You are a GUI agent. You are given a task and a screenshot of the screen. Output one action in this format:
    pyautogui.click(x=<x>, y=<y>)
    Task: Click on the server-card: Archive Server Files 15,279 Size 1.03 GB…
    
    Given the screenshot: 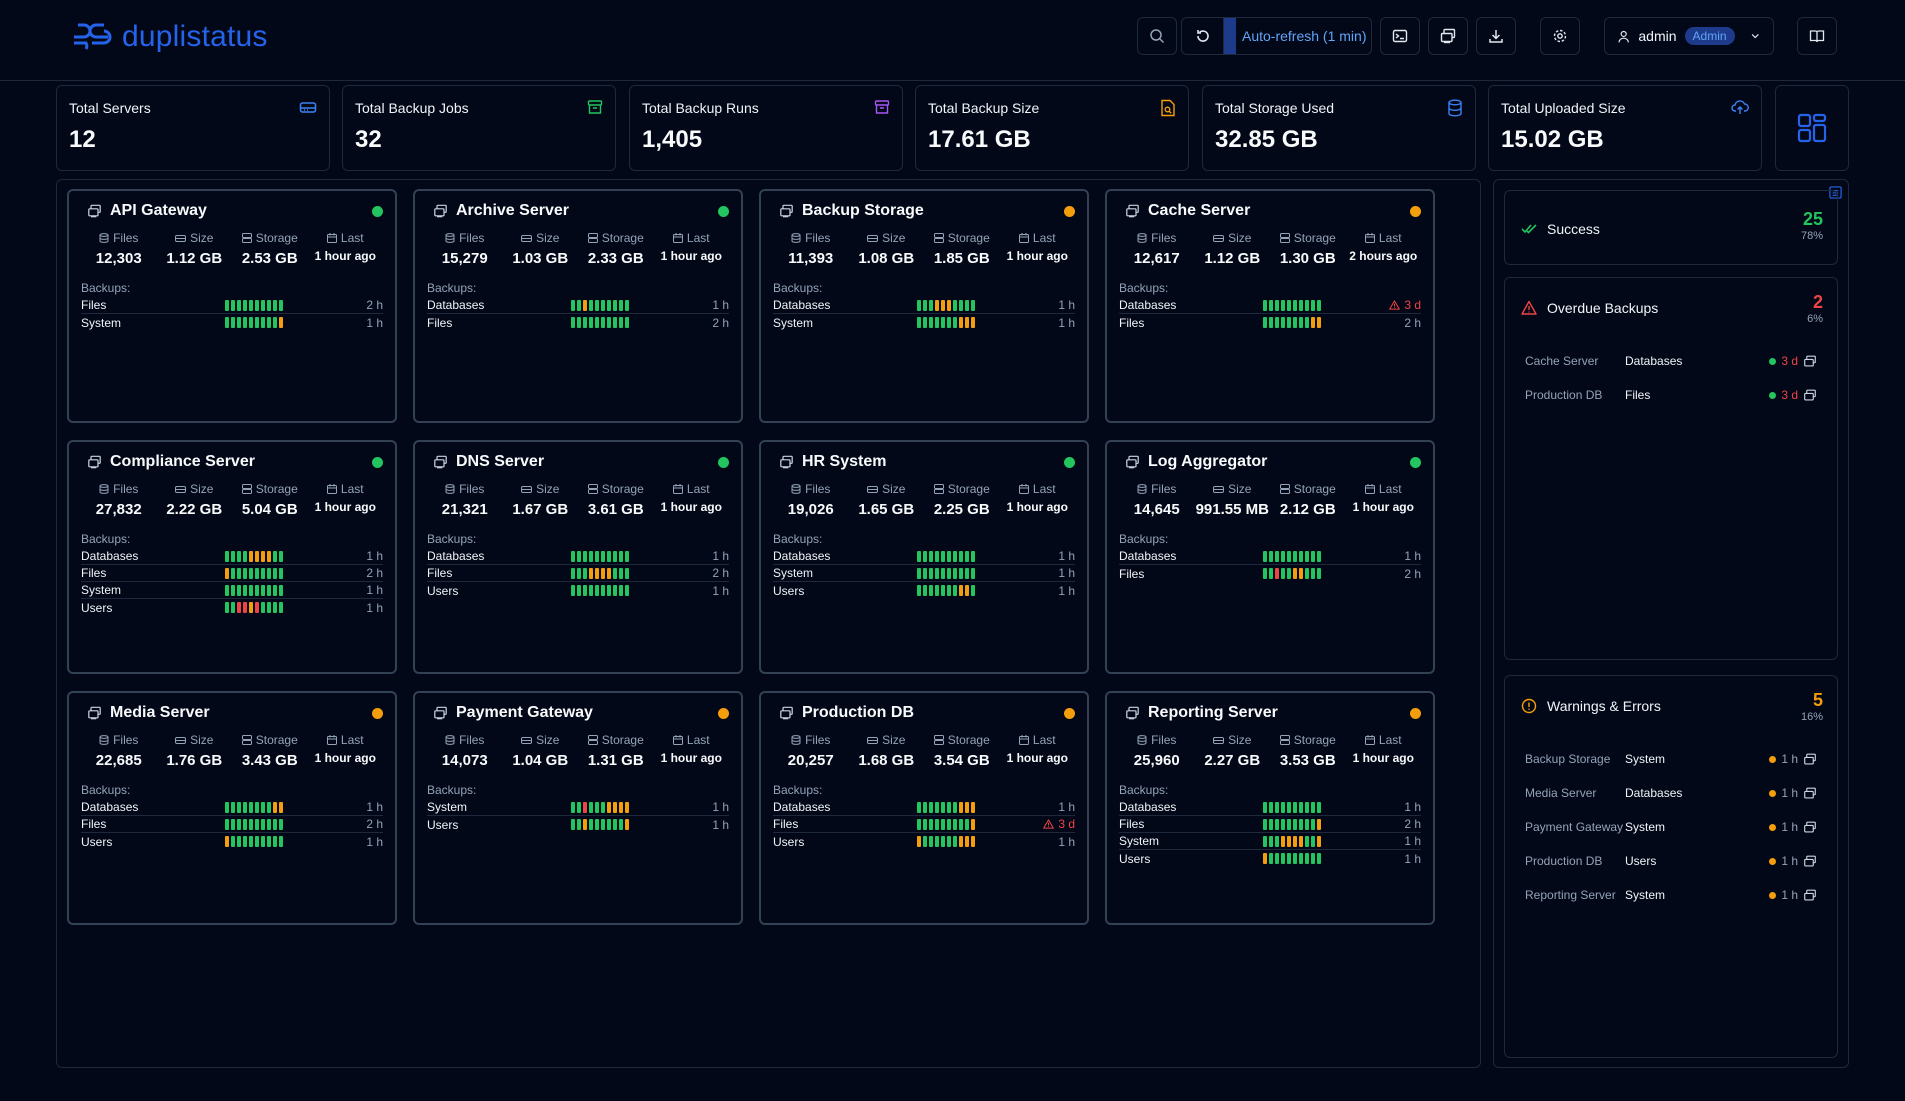 What is the action you would take?
    pyautogui.click(x=578, y=306)
    